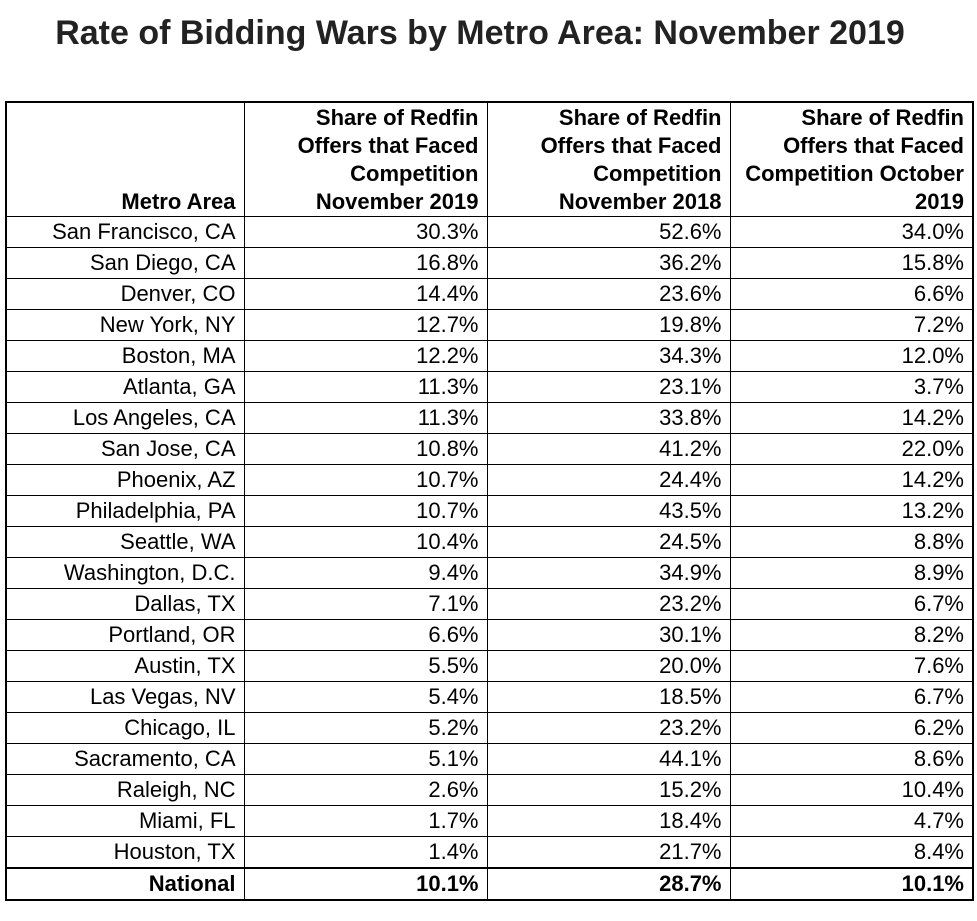 The width and height of the screenshot is (977, 921). What do you see at coordinates (608, 325) in the screenshot?
I see `cell-nov-2018: 19.8%` at bounding box center [608, 325].